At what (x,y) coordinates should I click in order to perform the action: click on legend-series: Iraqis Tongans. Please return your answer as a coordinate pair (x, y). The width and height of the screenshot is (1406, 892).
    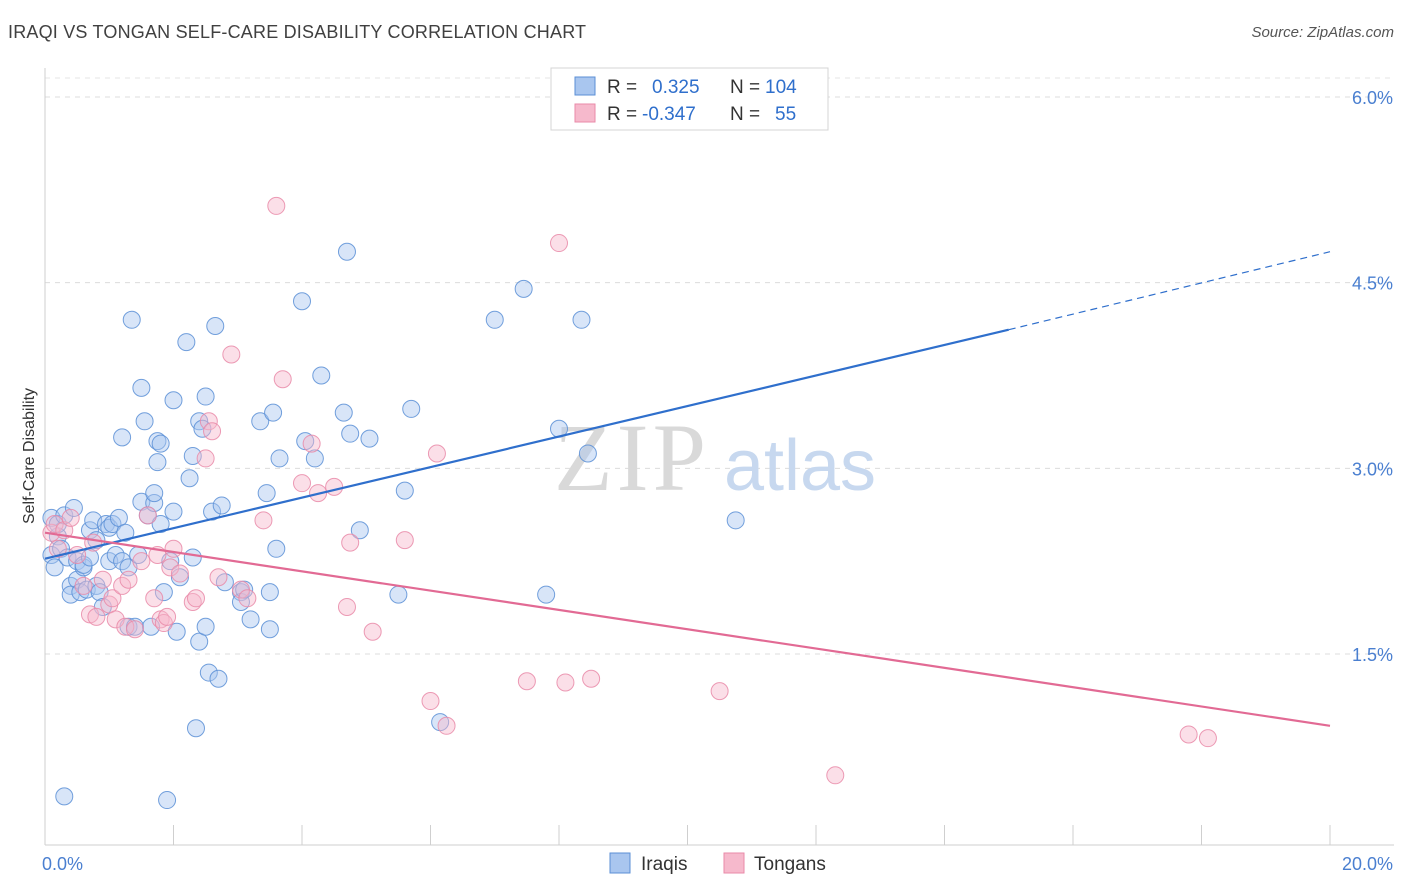
    Looking at the image, I should click on (717, 863).